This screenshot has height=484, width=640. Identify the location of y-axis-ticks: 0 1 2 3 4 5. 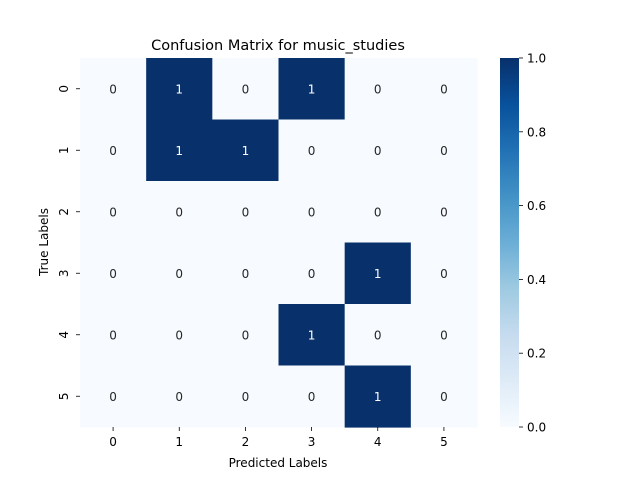
(68, 242).